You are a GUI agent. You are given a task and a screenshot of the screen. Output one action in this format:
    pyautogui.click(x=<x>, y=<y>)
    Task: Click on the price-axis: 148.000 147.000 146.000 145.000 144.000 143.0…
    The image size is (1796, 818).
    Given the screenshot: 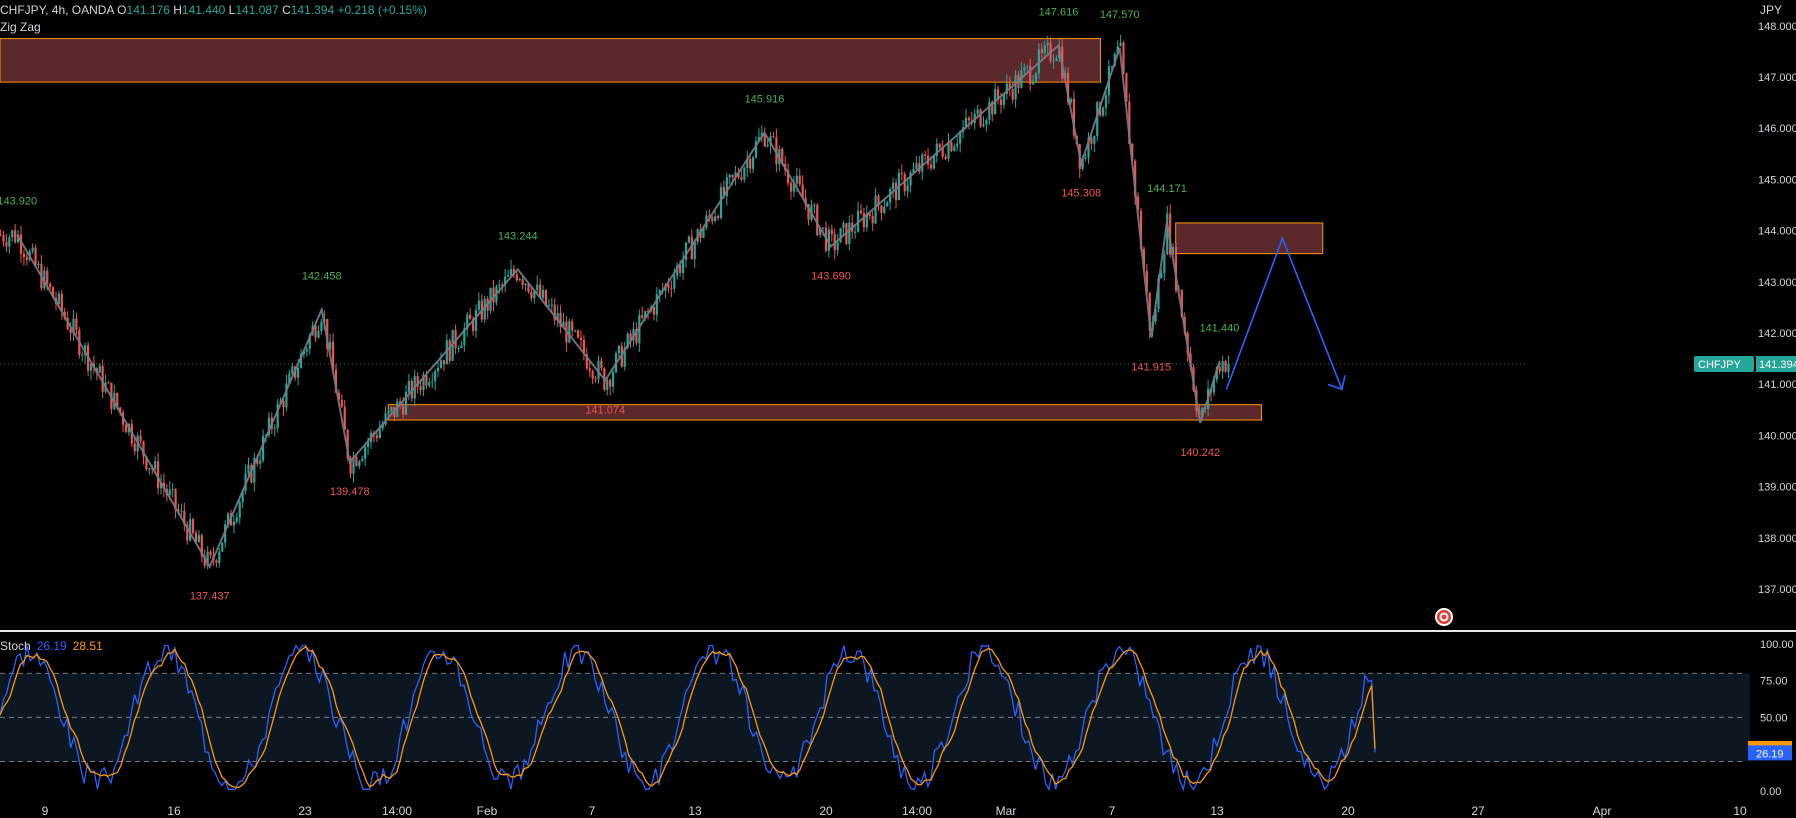 What is the action you would take?
    pyautogui.click(x=1745, y=308)
    